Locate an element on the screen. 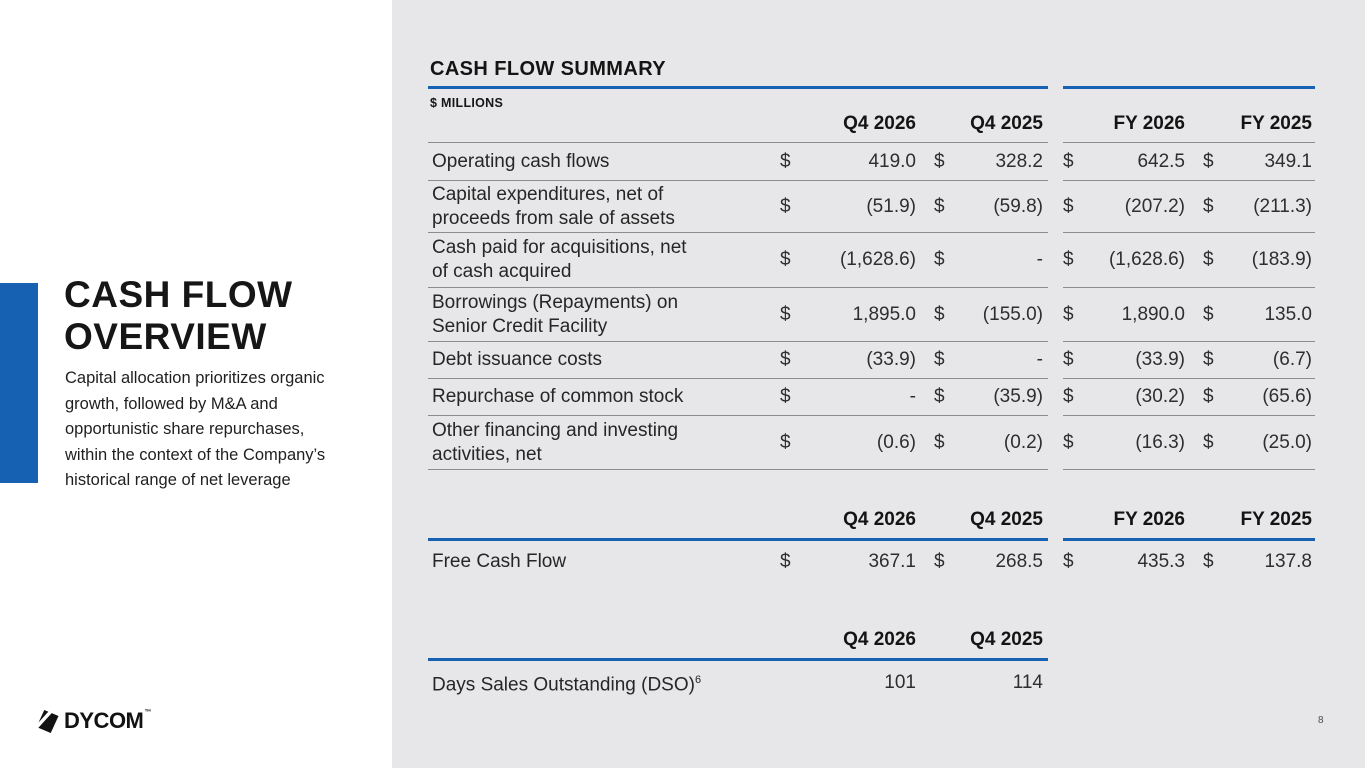 This screenshot has height=768, width=1365. cell-q4-2025: 328.2 is located at coordinates (1019, 161).